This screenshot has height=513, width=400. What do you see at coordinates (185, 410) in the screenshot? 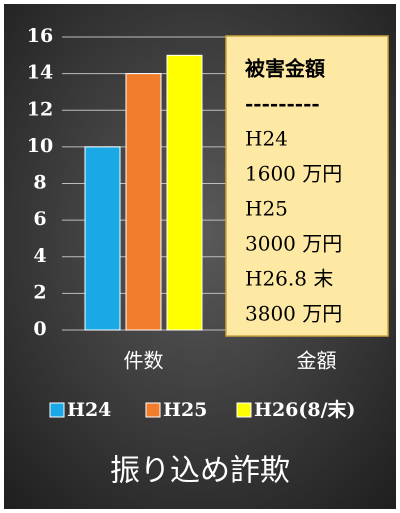
I see `legend-label: H25` at bounding box center [185, 410].